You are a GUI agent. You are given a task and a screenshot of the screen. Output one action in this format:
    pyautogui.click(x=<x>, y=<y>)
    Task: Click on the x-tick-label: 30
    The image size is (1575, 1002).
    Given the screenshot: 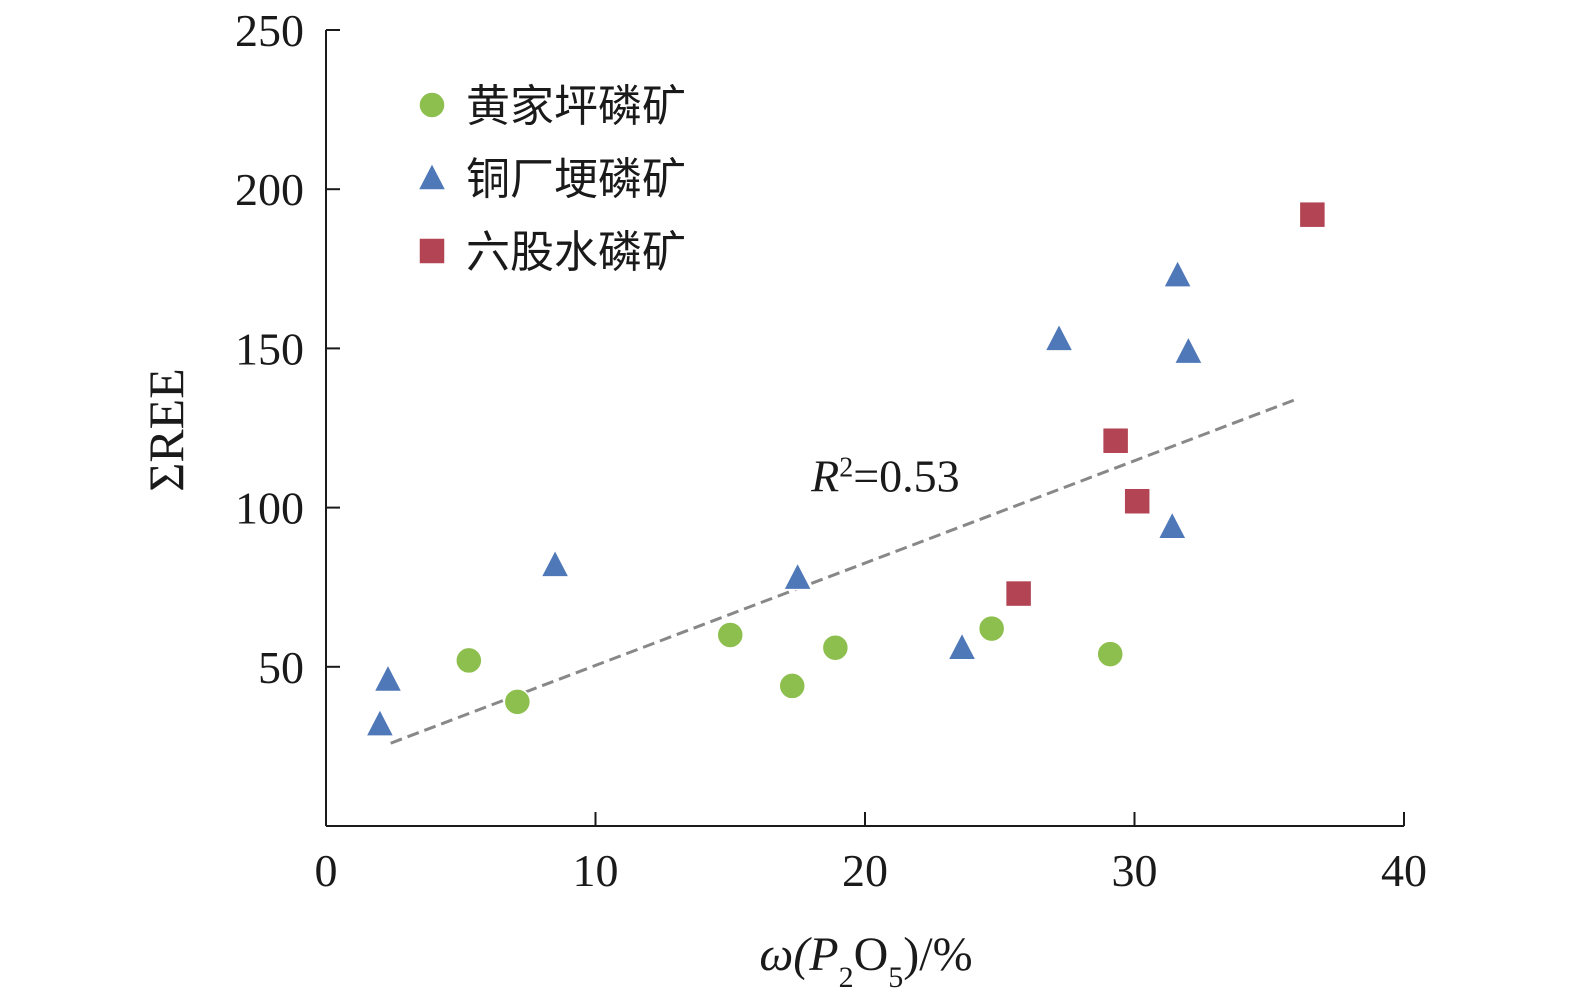 What is the action you would take?
    pyautogui.click(x=1135, y=870)
    